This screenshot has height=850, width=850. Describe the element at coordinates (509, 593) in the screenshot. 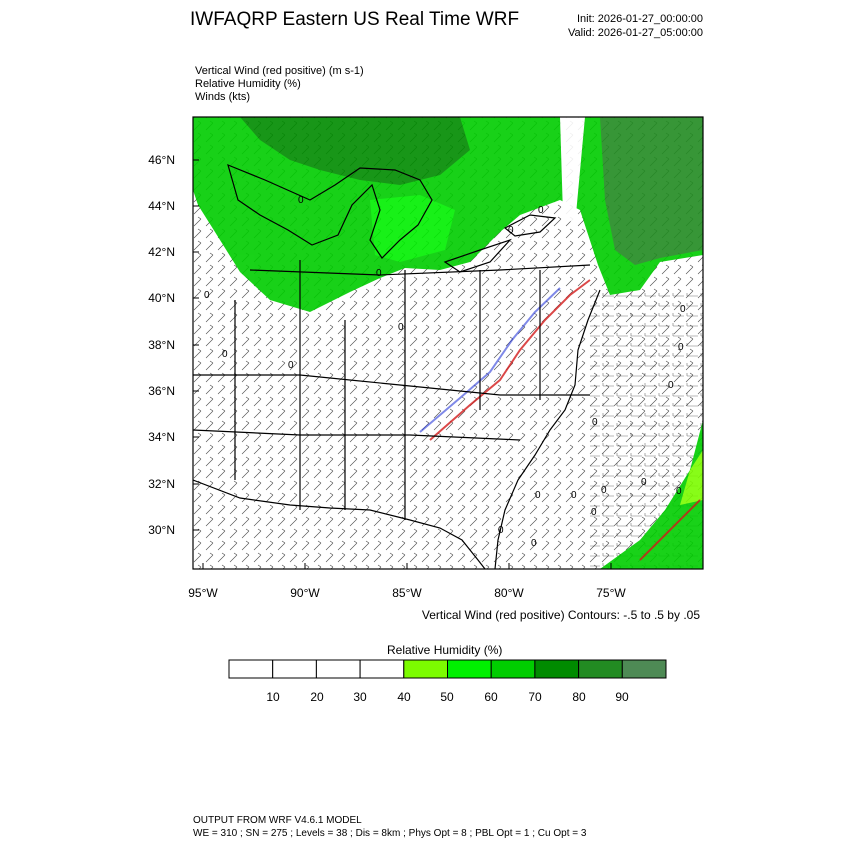

I see `lon-label: 80°W` at that location.